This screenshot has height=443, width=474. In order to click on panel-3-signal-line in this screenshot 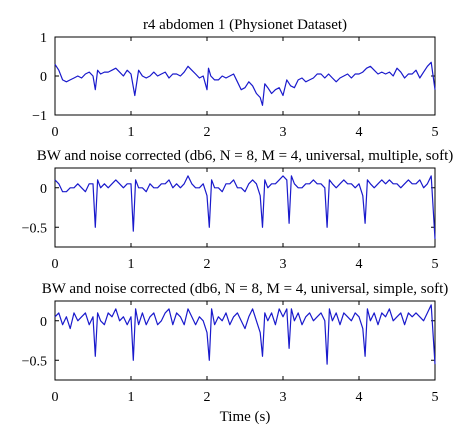, I will do `click(245, 334)`.